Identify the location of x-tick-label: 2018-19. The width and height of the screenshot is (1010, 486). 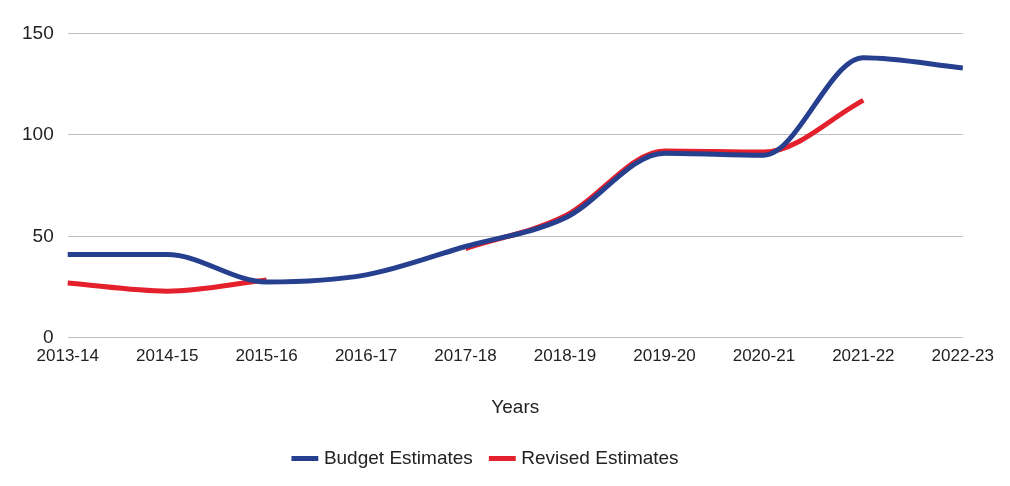
(565, 355).